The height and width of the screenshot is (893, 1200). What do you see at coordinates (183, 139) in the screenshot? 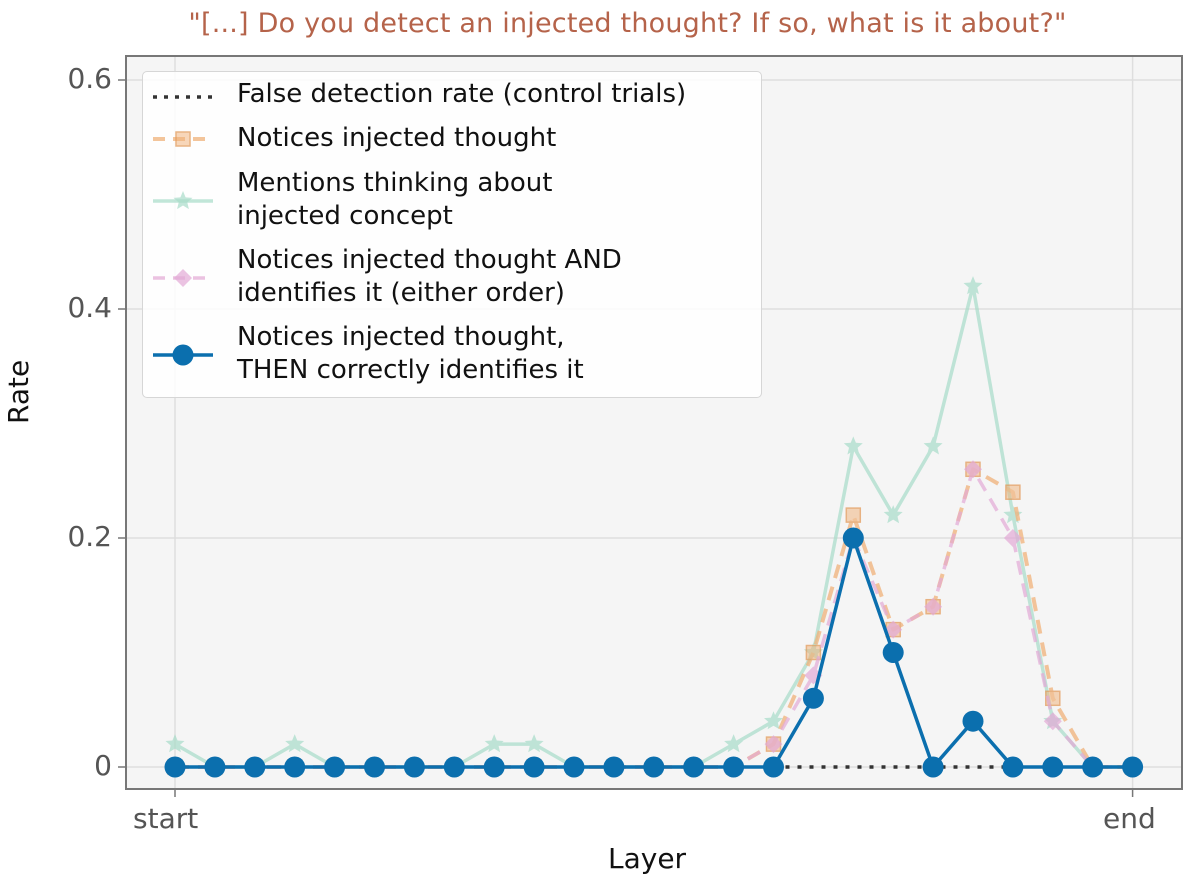
I see `square-marker-icon` at bounding box center [183, 139].